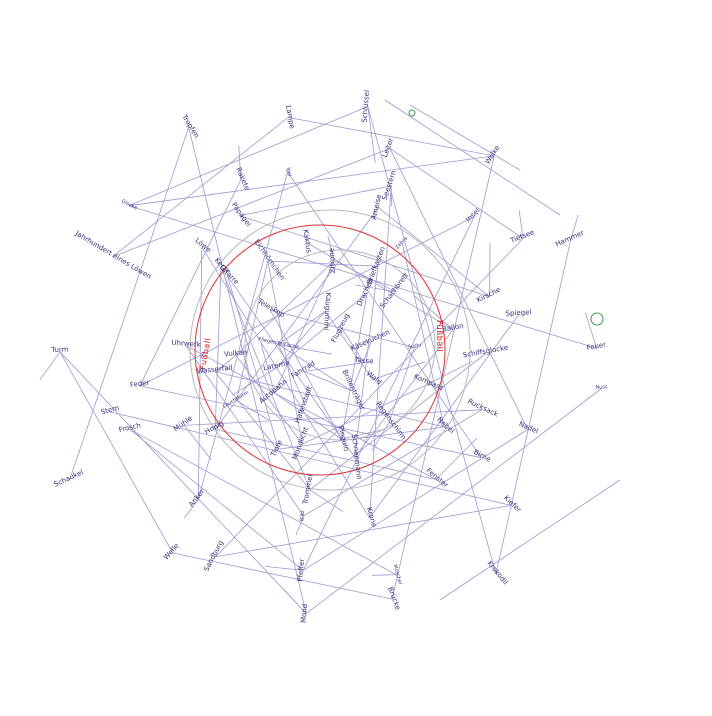 The height and width of the screenshot is (716, 712). I want to click on node-label: Seestern, so click(389, 185).